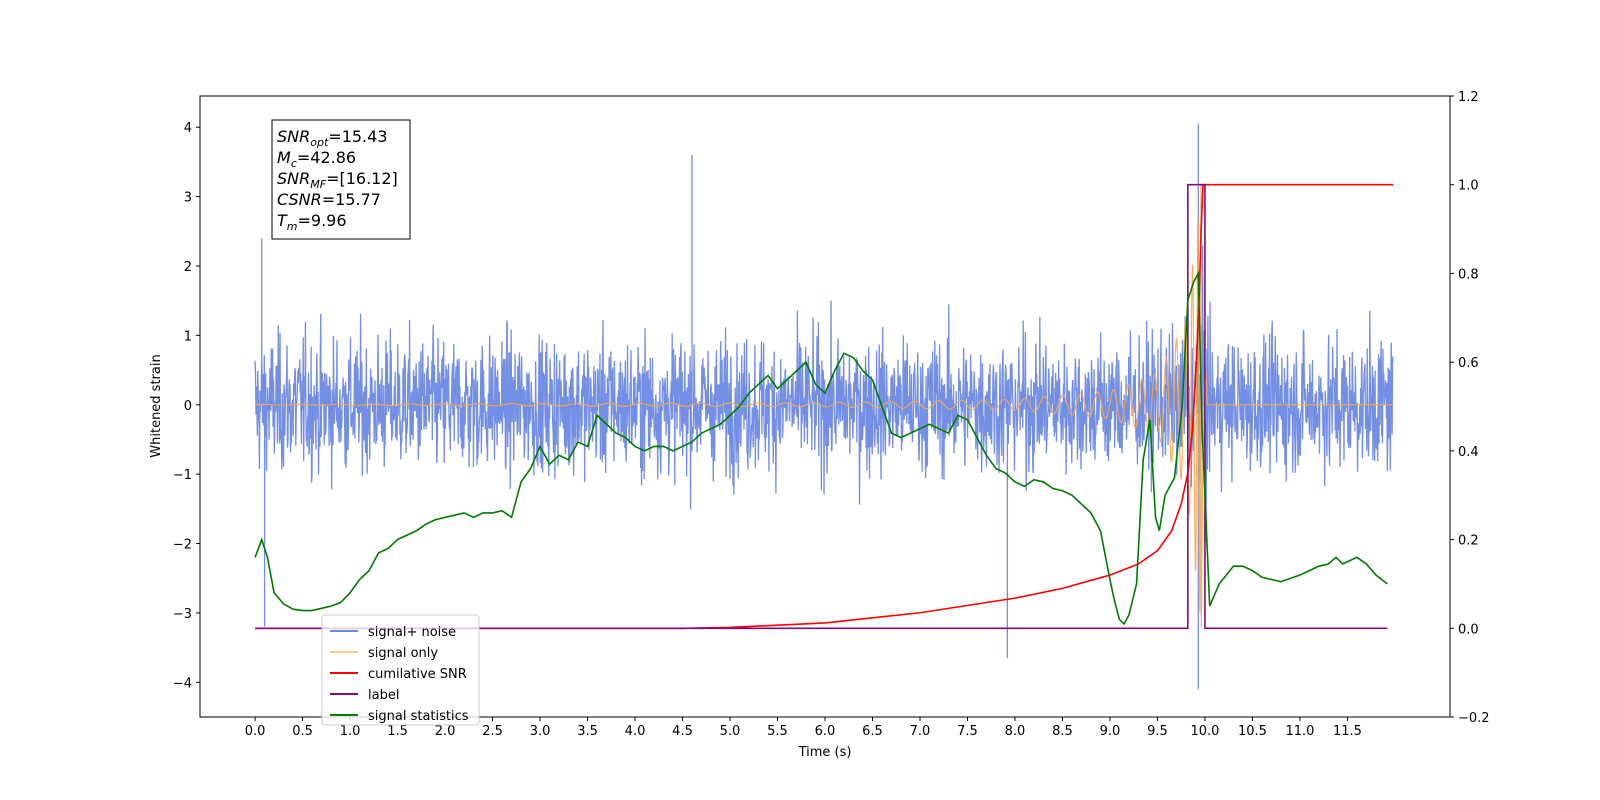 This screenshot has height=800, width=1600. Describe the element at coordinates (188, 336) in the screenshot. I see `y-tick-label: 1` at that location.